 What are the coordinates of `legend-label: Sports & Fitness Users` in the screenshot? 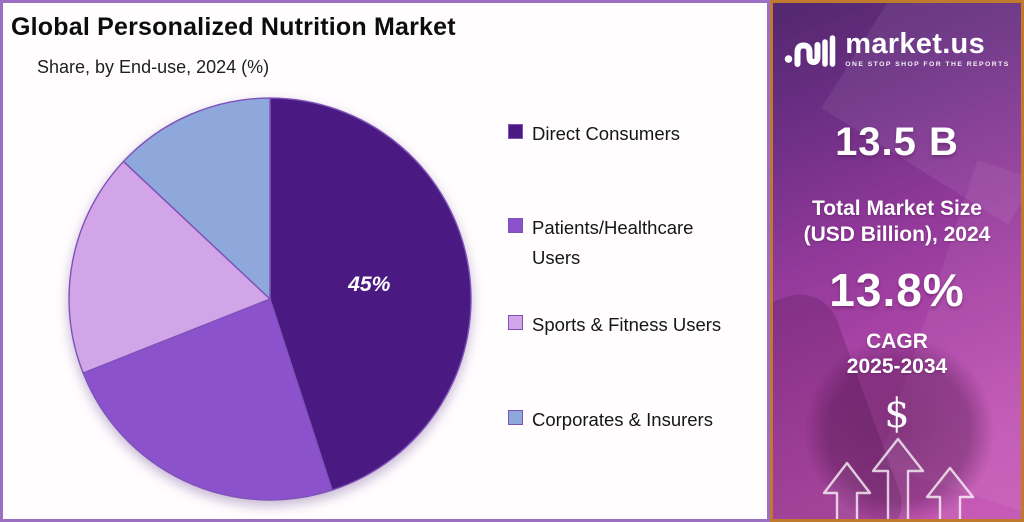 It's located at (627, 324).